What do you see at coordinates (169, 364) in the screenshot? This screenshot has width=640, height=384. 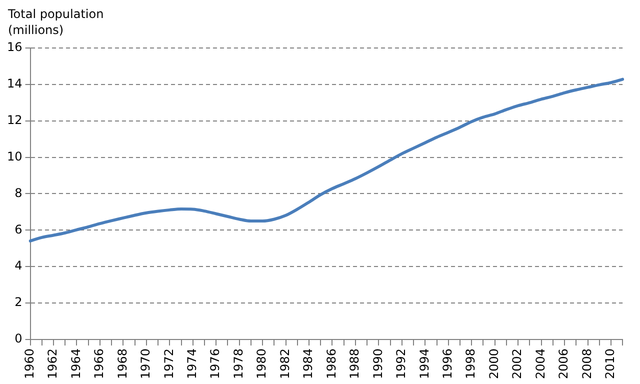 I see `x-tick-label: 1972` at bounding box center [169, 364].